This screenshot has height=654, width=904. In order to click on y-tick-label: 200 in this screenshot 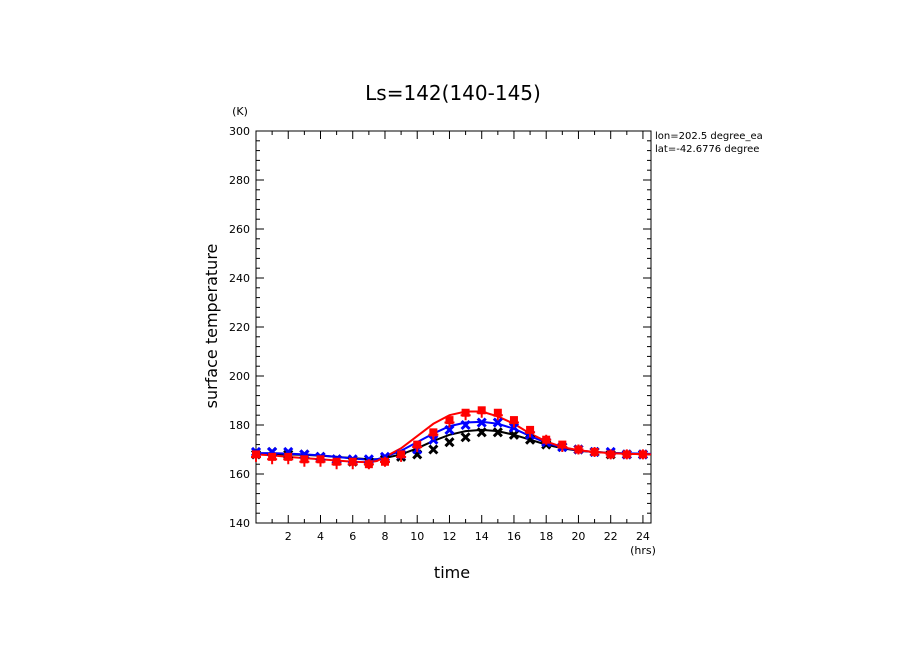, I will do `click(239, 376)`.